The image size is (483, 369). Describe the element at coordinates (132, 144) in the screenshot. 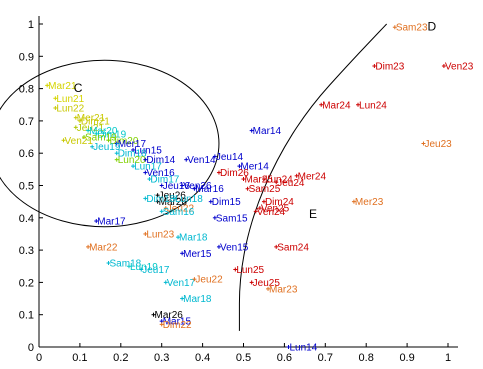

I see `point-label: Mer17` at that location.